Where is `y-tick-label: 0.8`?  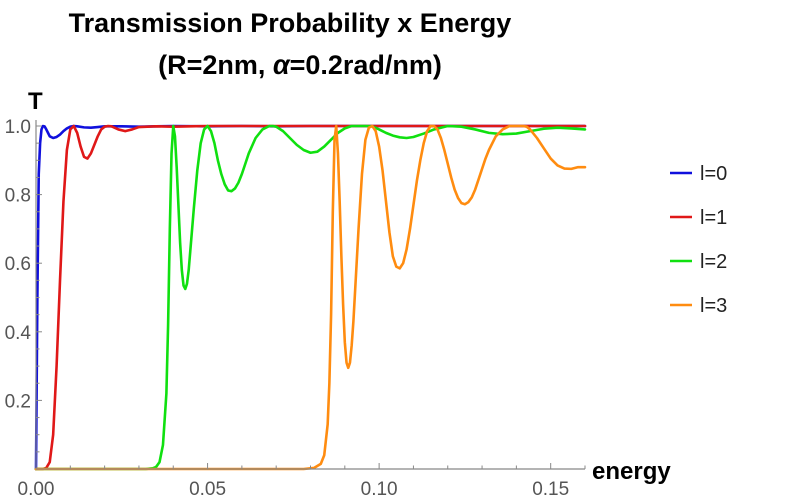
y-tick-label: 0.8 is located at coordinates (18, 196).